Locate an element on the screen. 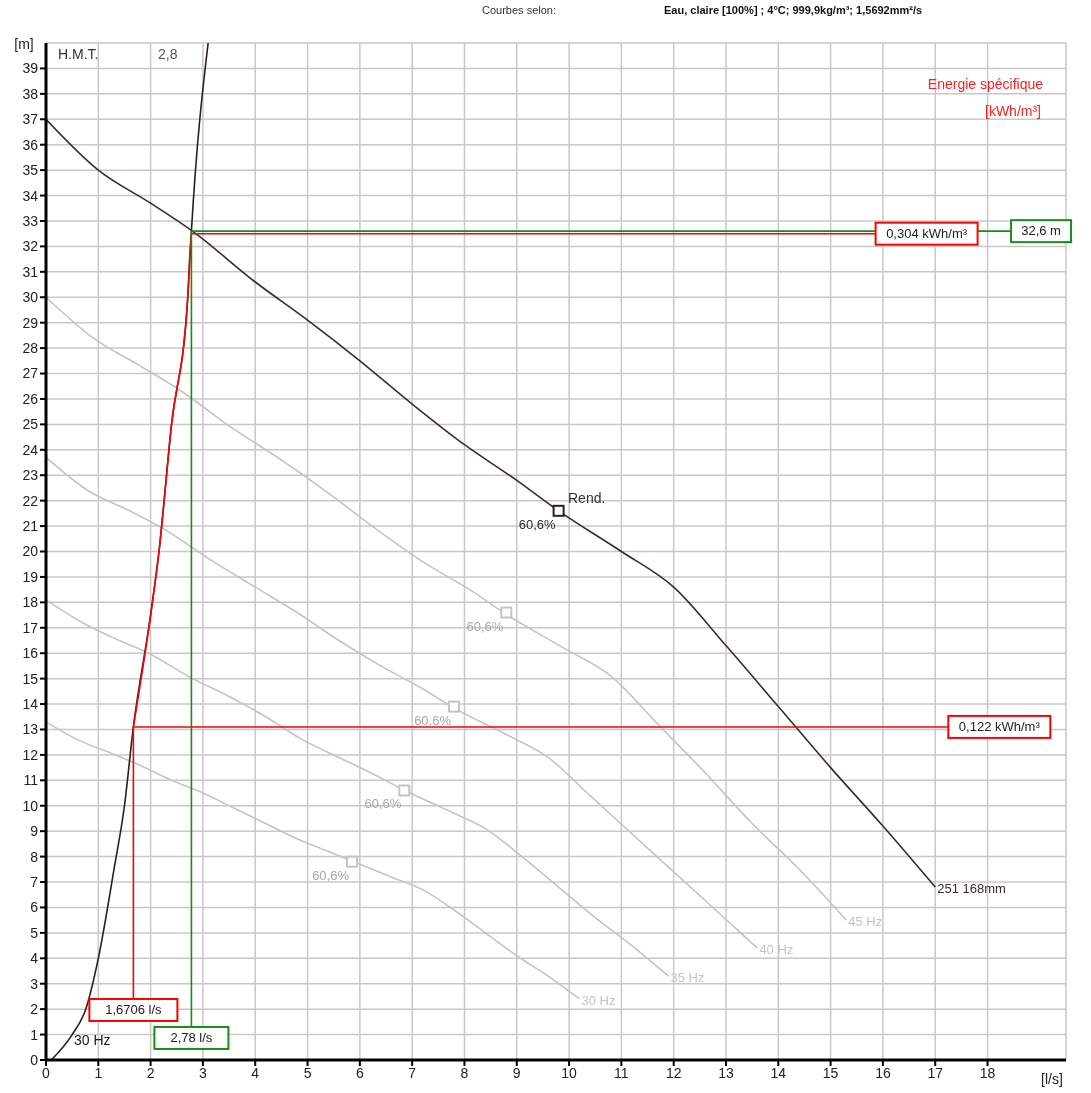 This screenshot has width=1091, height=1093. x-axis-title: [l/s] is located at coordinates (1052, 1079).